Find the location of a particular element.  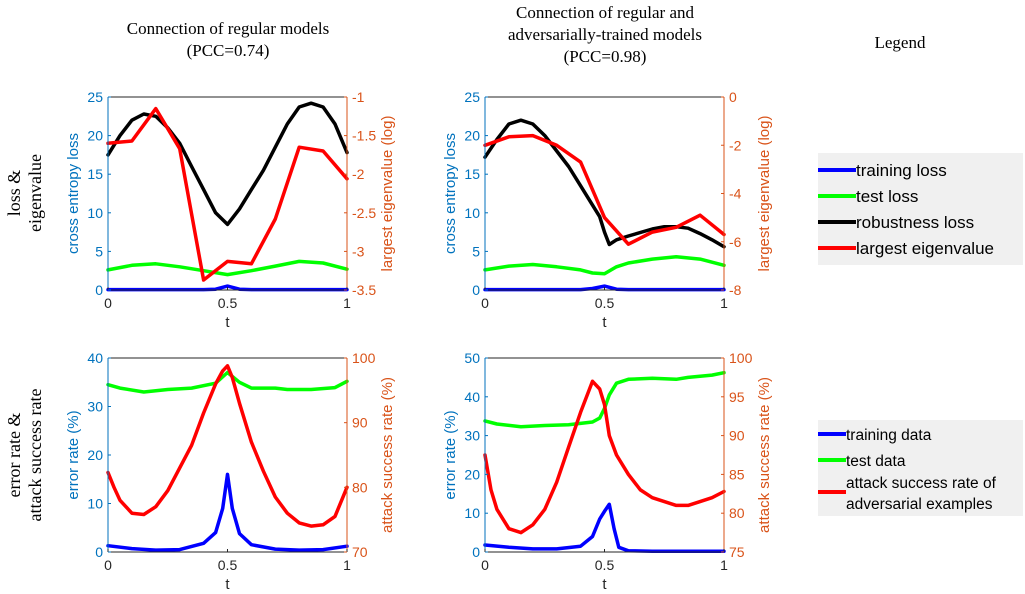

chart-1-xtick-label: 0.5 is located at coordinates (228, 303).